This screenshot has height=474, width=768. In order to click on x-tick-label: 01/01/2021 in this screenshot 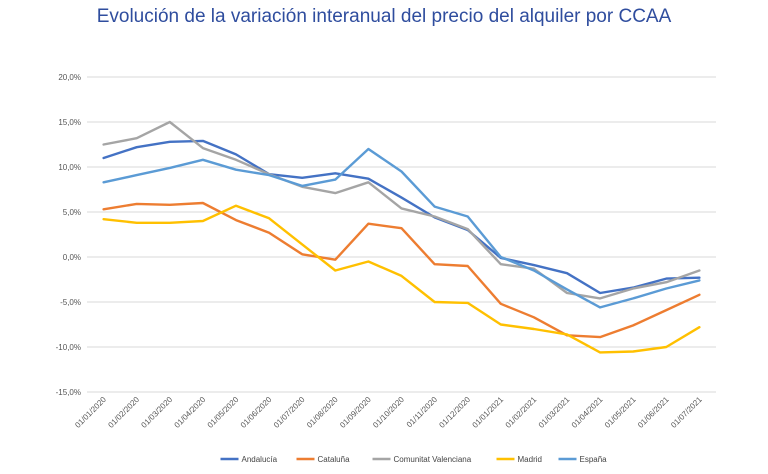, I will do `click(488, 412)`.